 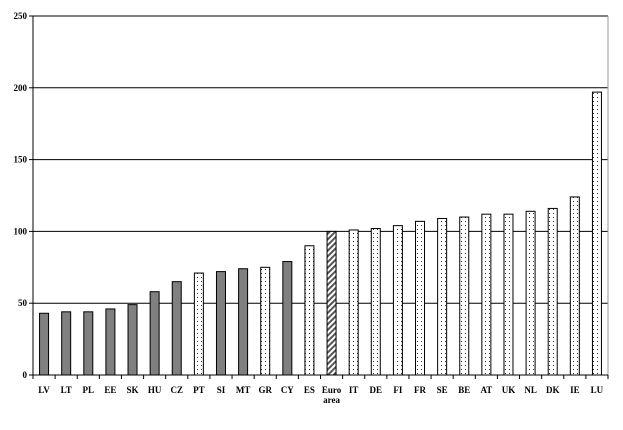 What do you see at coordinates (397, 390) in the screenshot?
I see `x-tick-label: FI` at bounding box center [397, 390].